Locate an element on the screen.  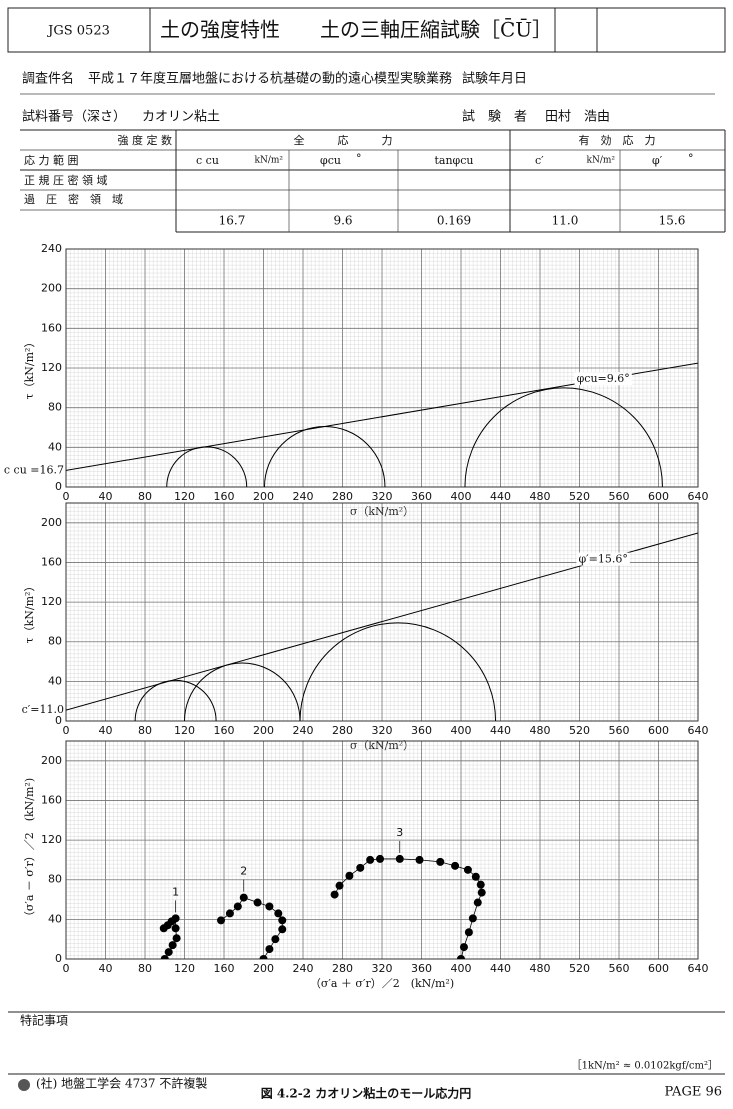
path-label: 1 is located at coordinates (175, 891).